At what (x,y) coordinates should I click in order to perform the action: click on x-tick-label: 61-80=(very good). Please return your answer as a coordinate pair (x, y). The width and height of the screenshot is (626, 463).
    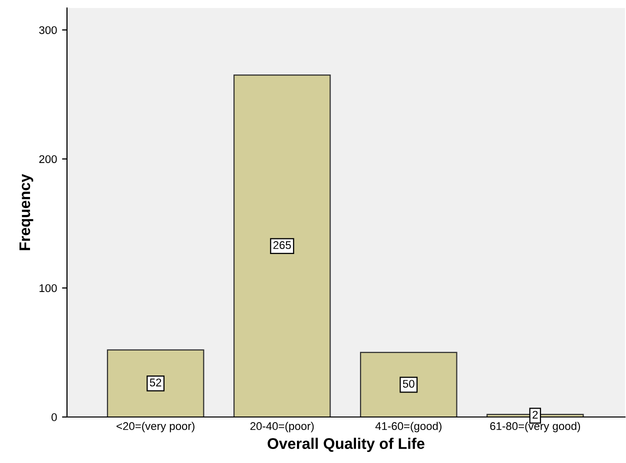
    Looking at the image, I should click on (535, 427).